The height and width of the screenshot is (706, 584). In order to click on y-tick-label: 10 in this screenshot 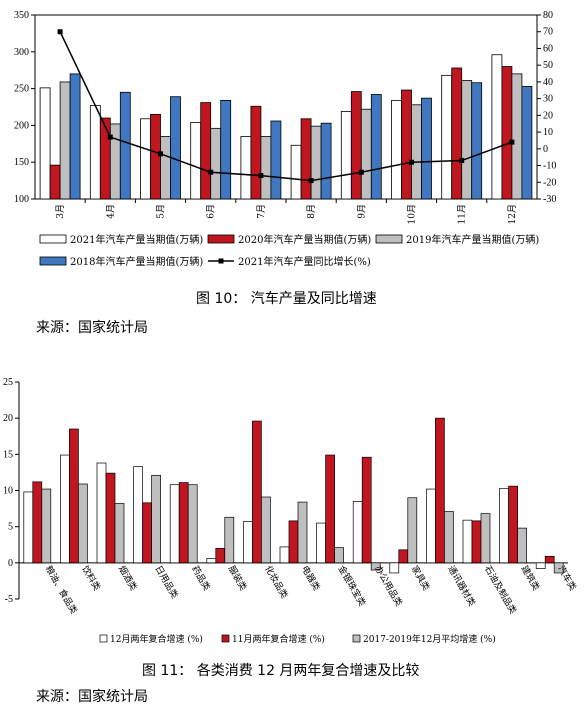, I will do `click(8, 491)`.